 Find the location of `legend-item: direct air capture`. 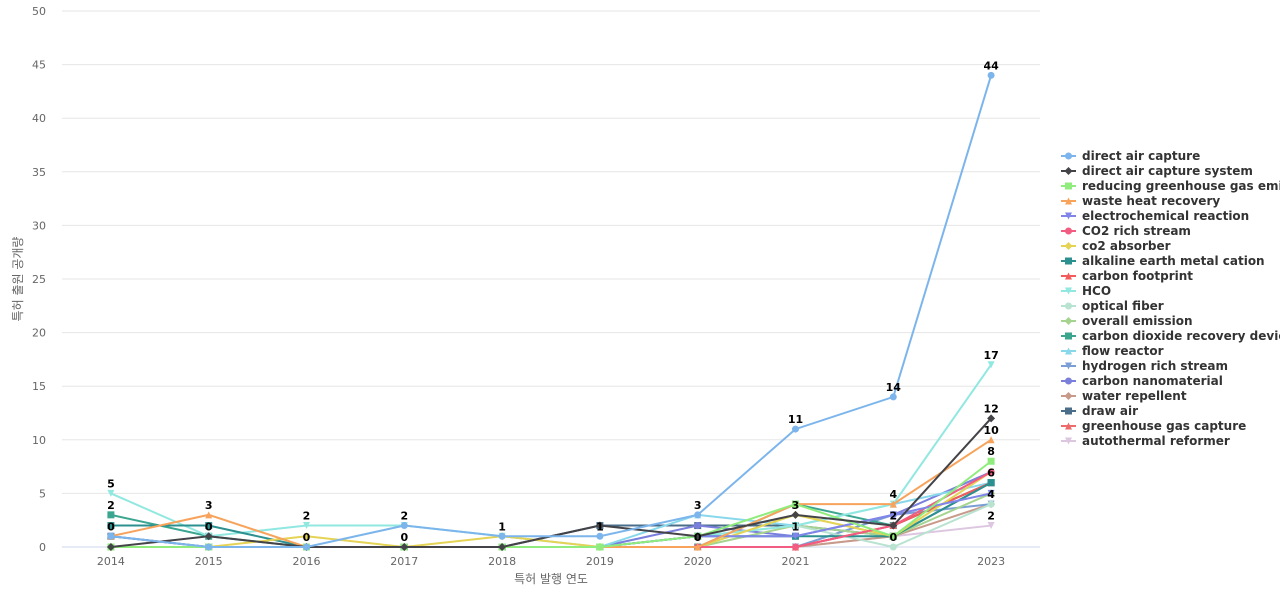

legend-item: direct air capture is located at coordinates (1130, 156).